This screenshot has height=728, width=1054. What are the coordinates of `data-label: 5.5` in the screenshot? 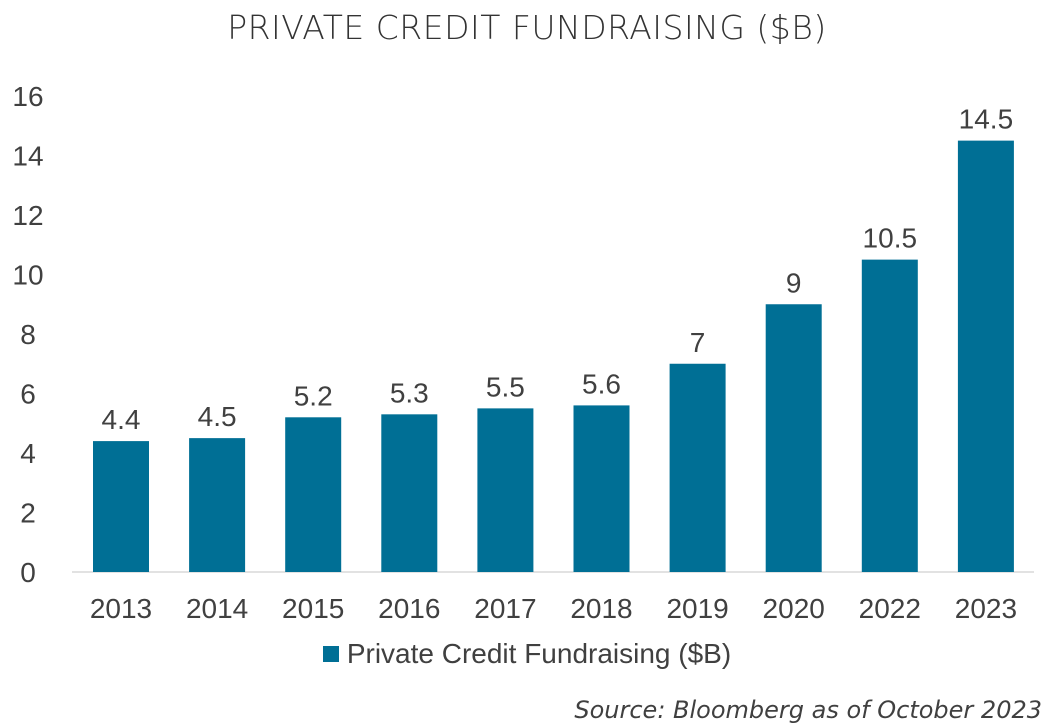 It's located at (505, 386).